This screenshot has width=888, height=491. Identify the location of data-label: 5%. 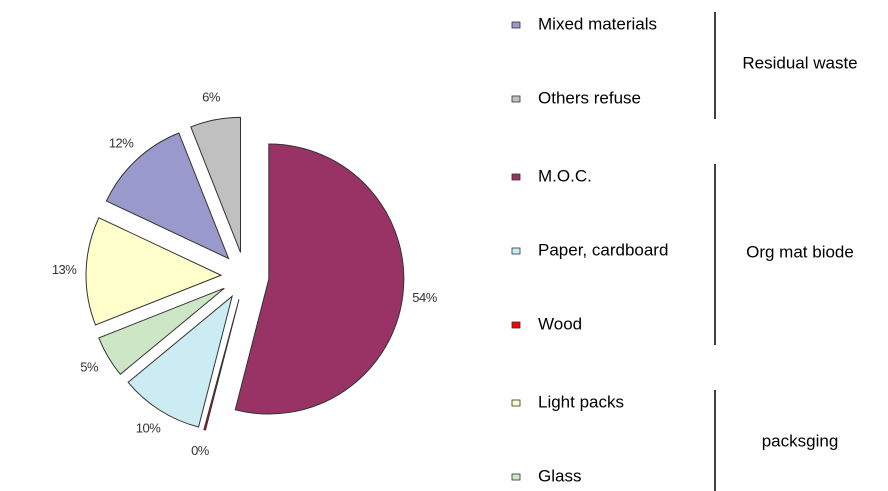
(89, 367).